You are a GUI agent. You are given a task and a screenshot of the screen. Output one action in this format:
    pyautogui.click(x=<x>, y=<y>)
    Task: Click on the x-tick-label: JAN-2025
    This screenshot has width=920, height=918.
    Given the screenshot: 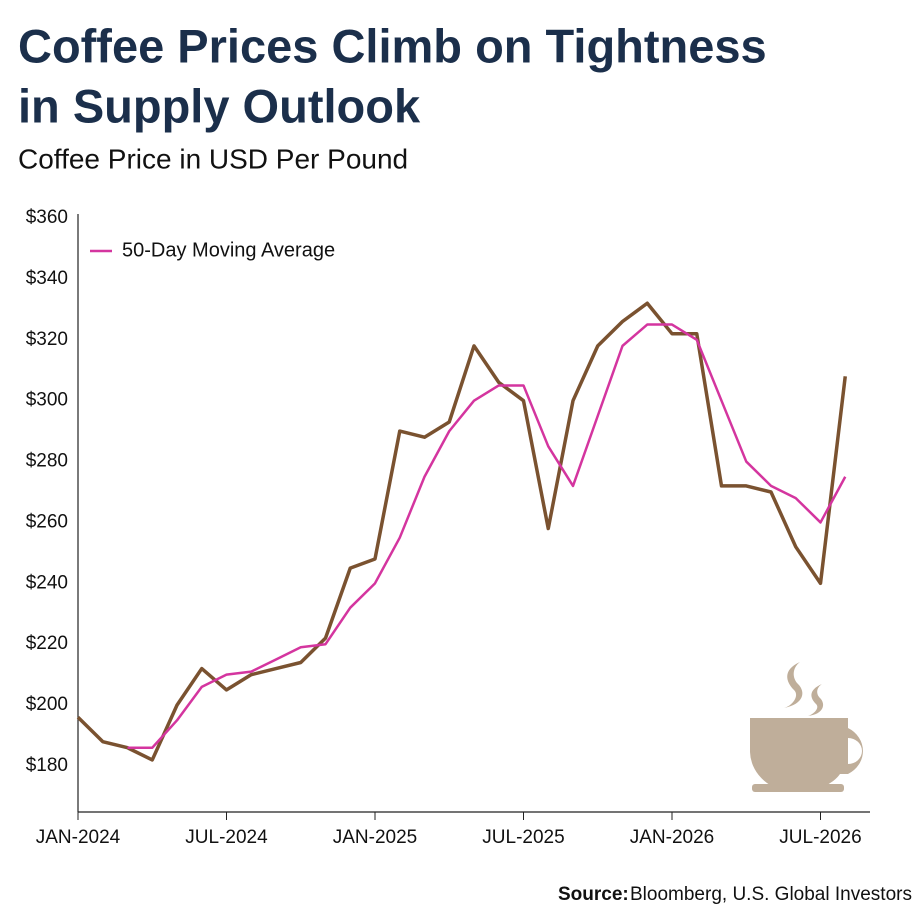 What is the action you would take?
    pyautogui.click(x=375, y=837)
    